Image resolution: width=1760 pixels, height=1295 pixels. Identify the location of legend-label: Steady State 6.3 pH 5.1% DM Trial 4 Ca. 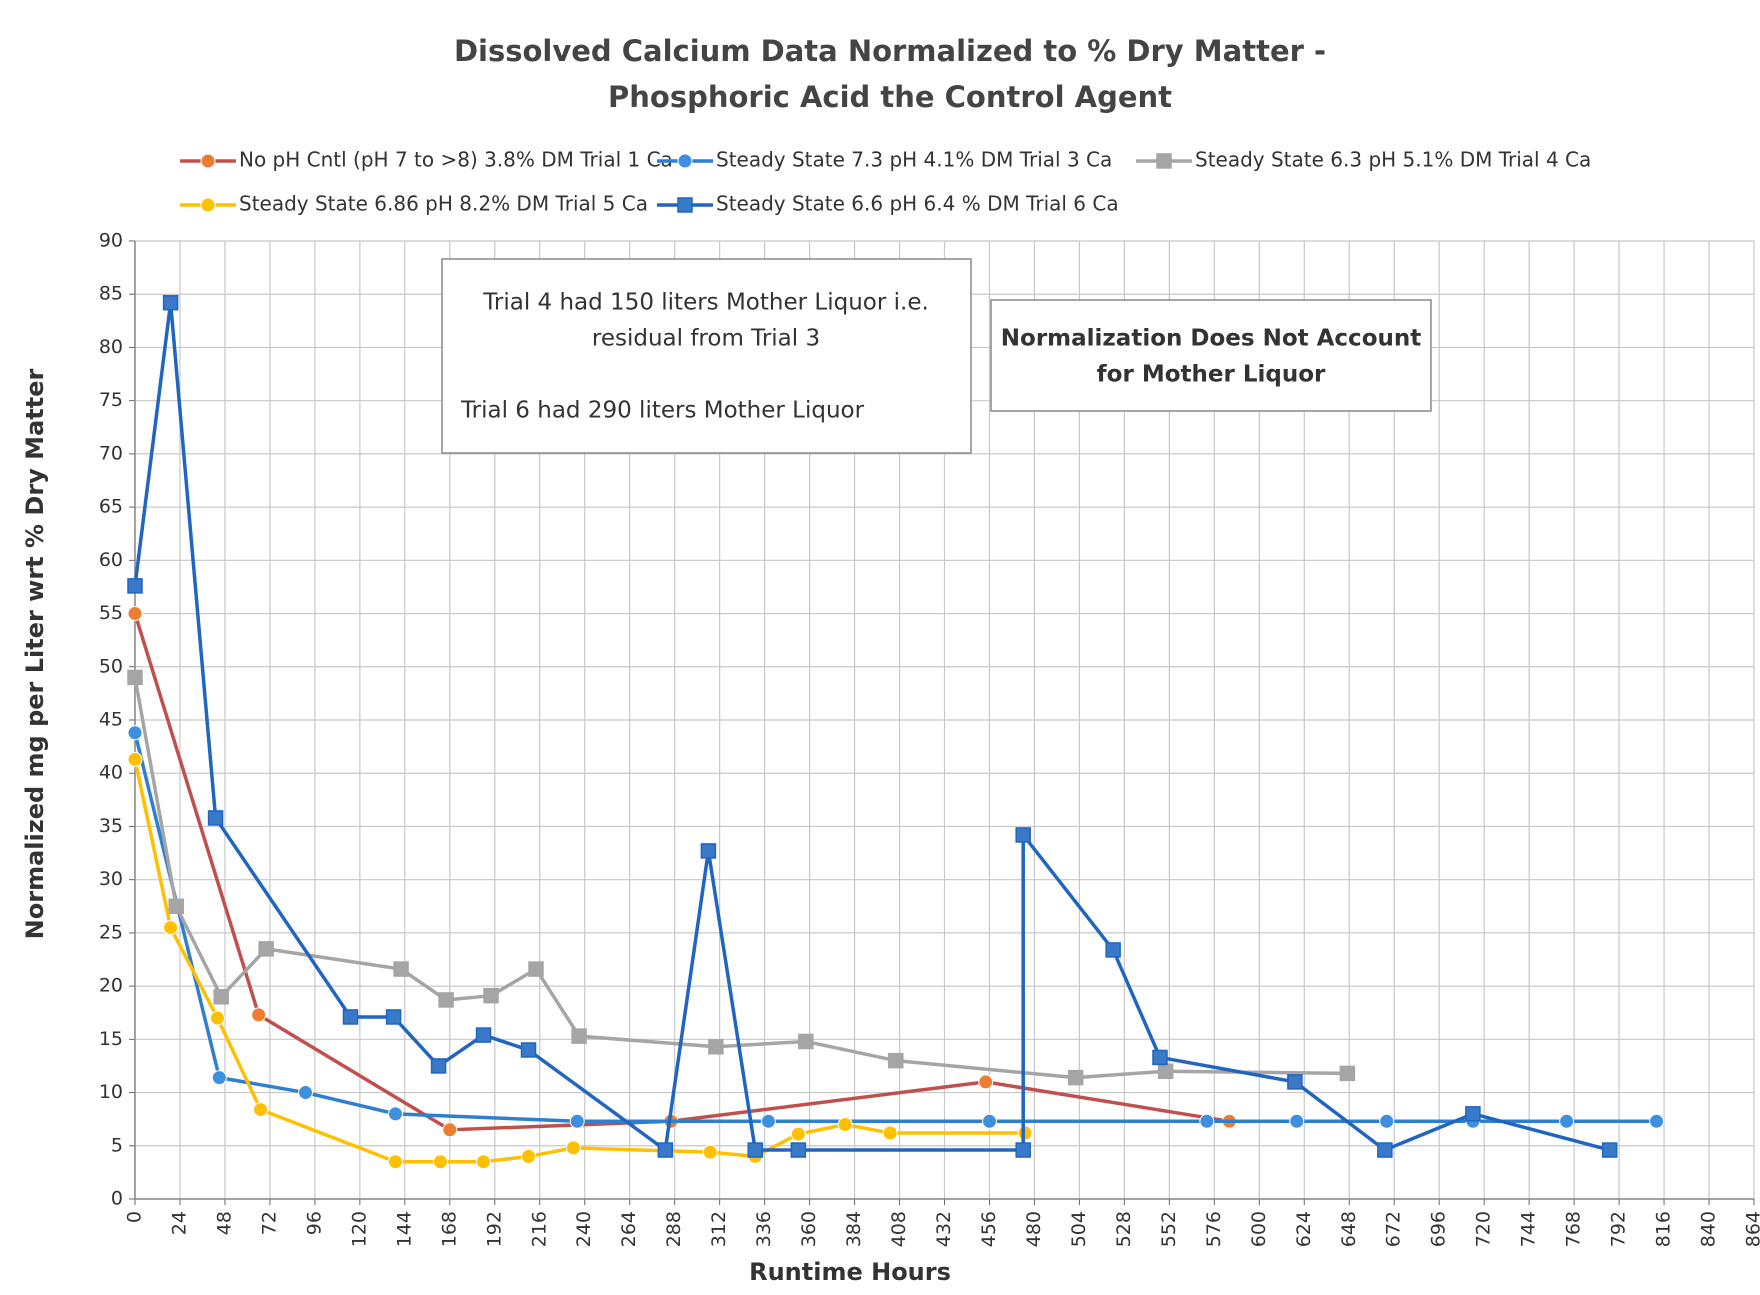
(1393, 160).